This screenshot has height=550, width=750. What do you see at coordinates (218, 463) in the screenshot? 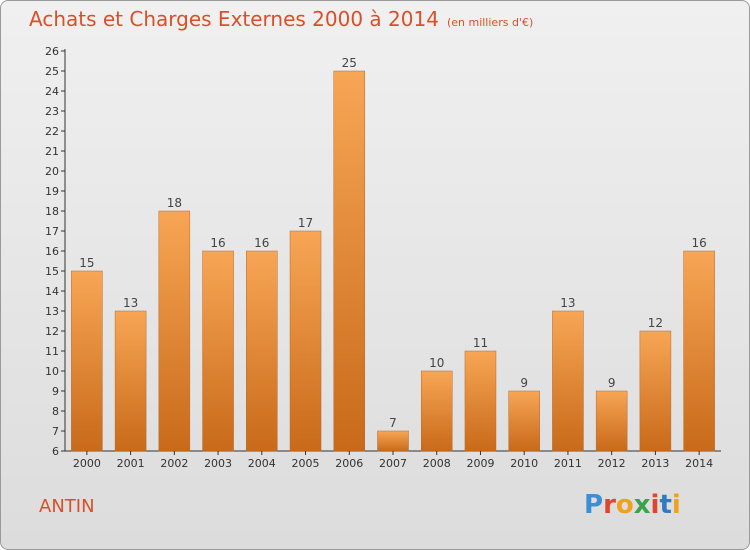
I see `x-tick-label: 2003` at bounding box center [218, 463].